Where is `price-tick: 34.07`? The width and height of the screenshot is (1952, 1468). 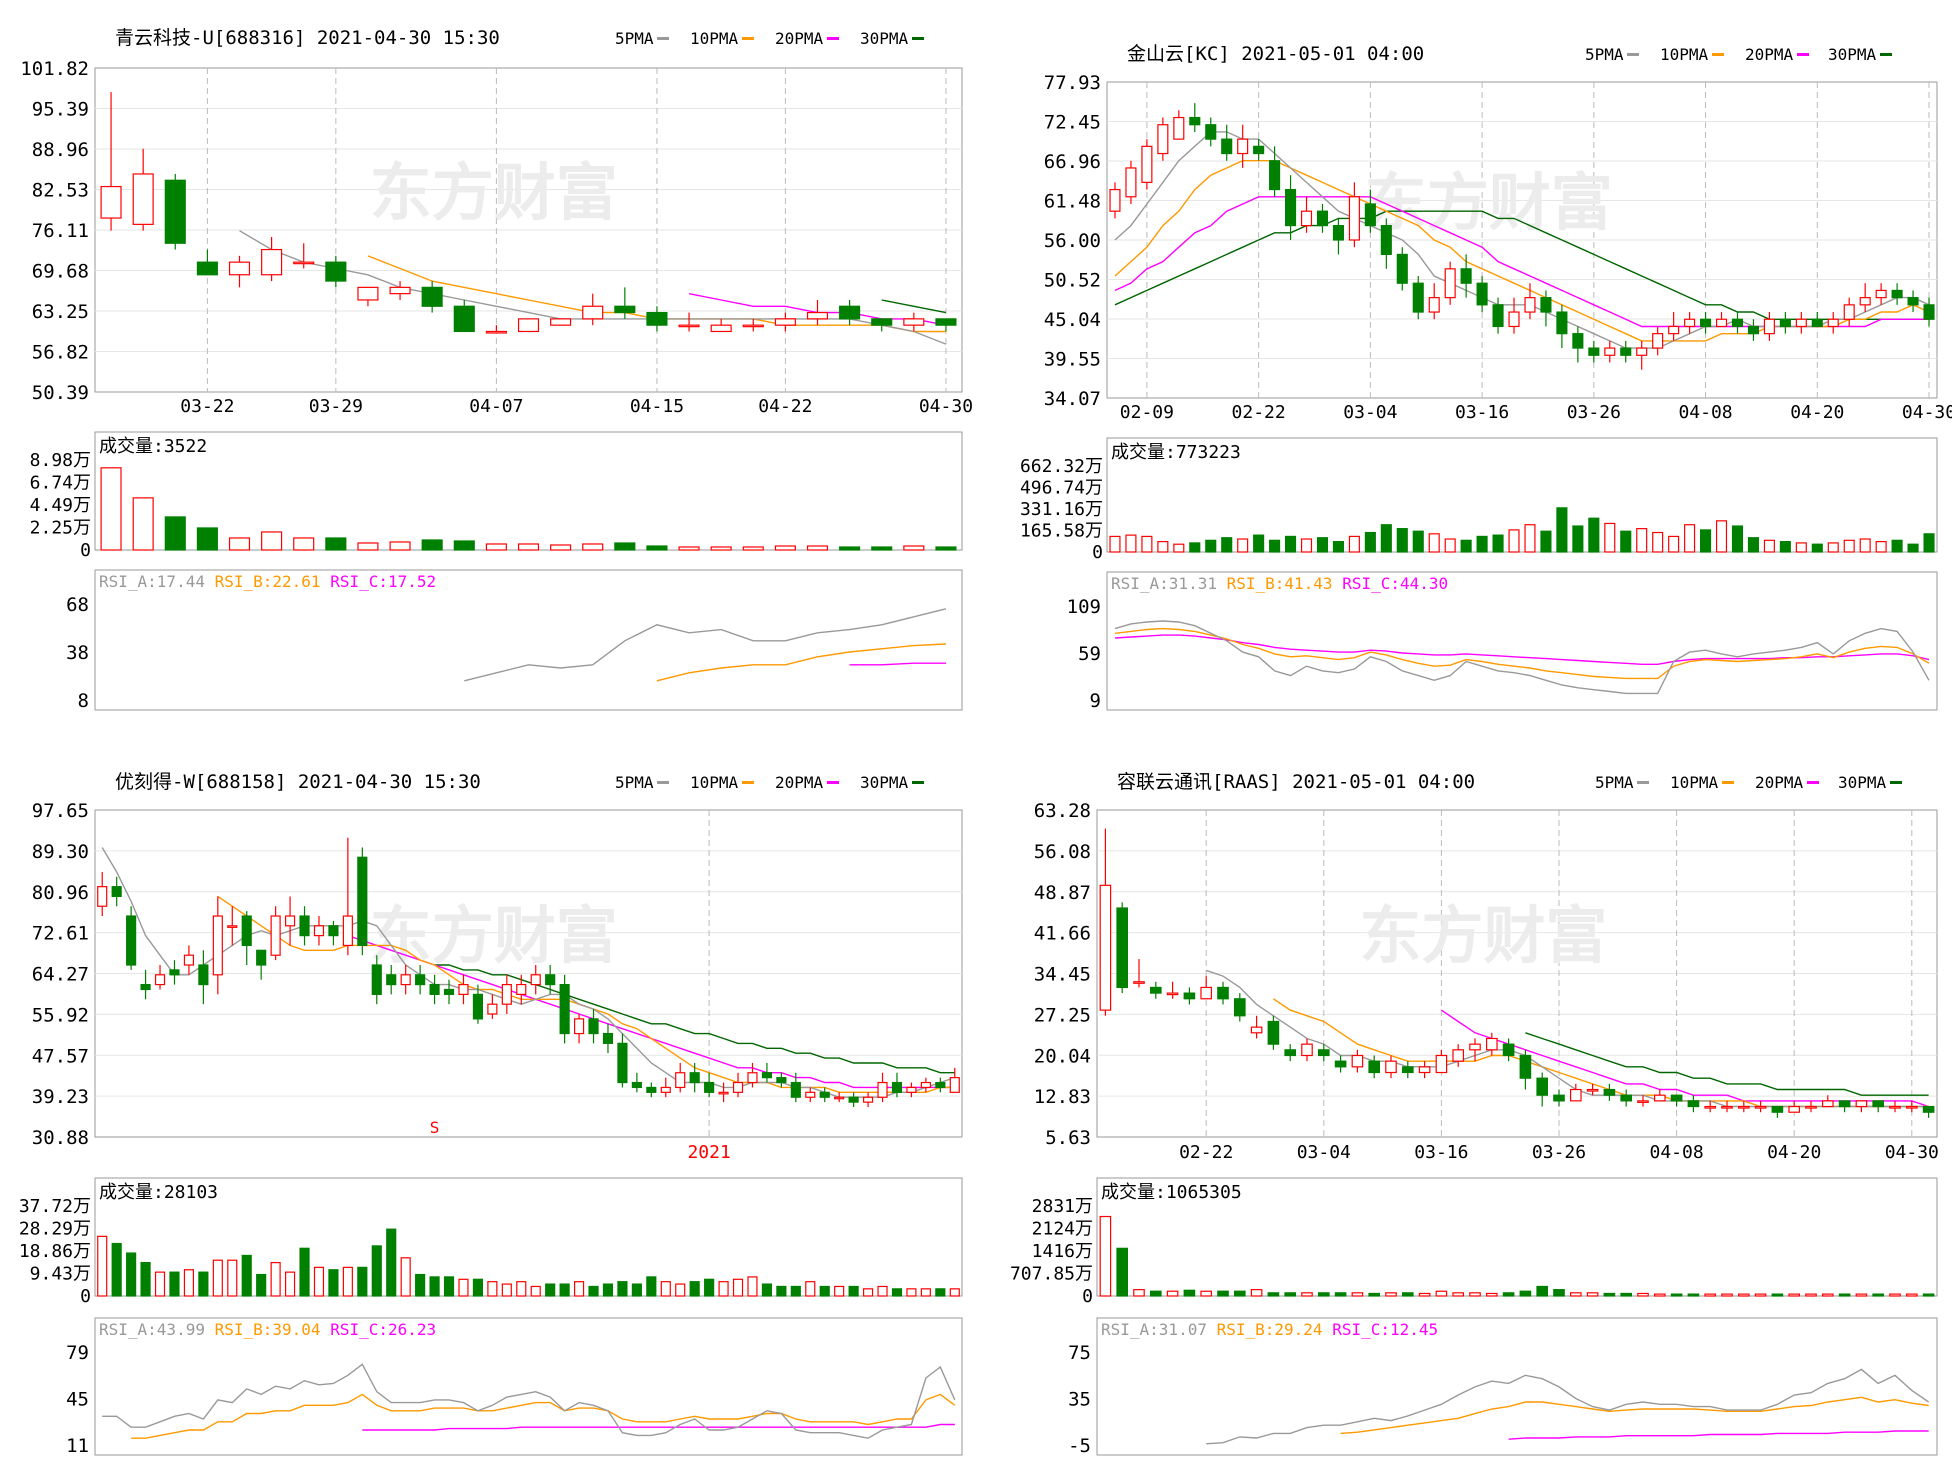 price-tick: 34.07 is located at coordinates (1072, 399).